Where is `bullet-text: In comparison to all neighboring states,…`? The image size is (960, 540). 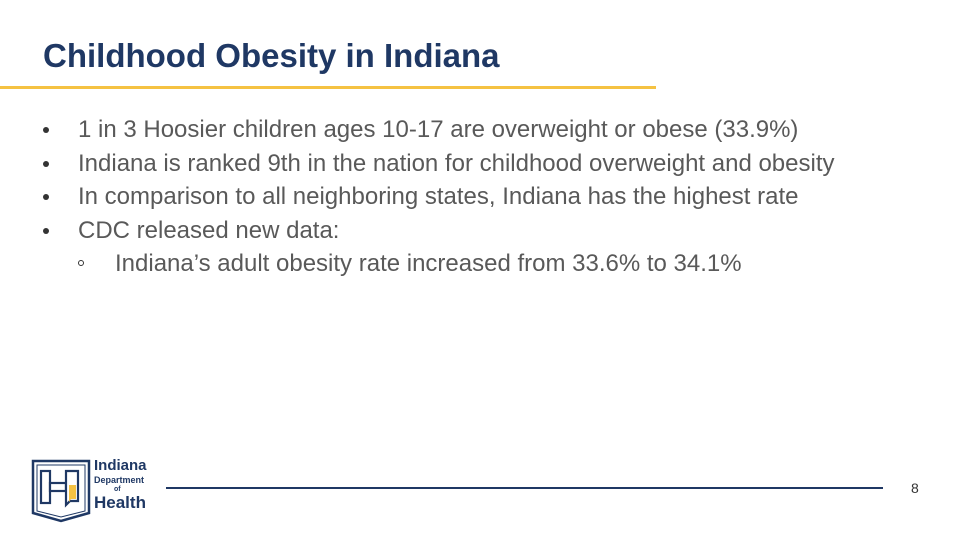
bullet-text: In comparison to all neighboring states,… is located at coordinates (438, 196).